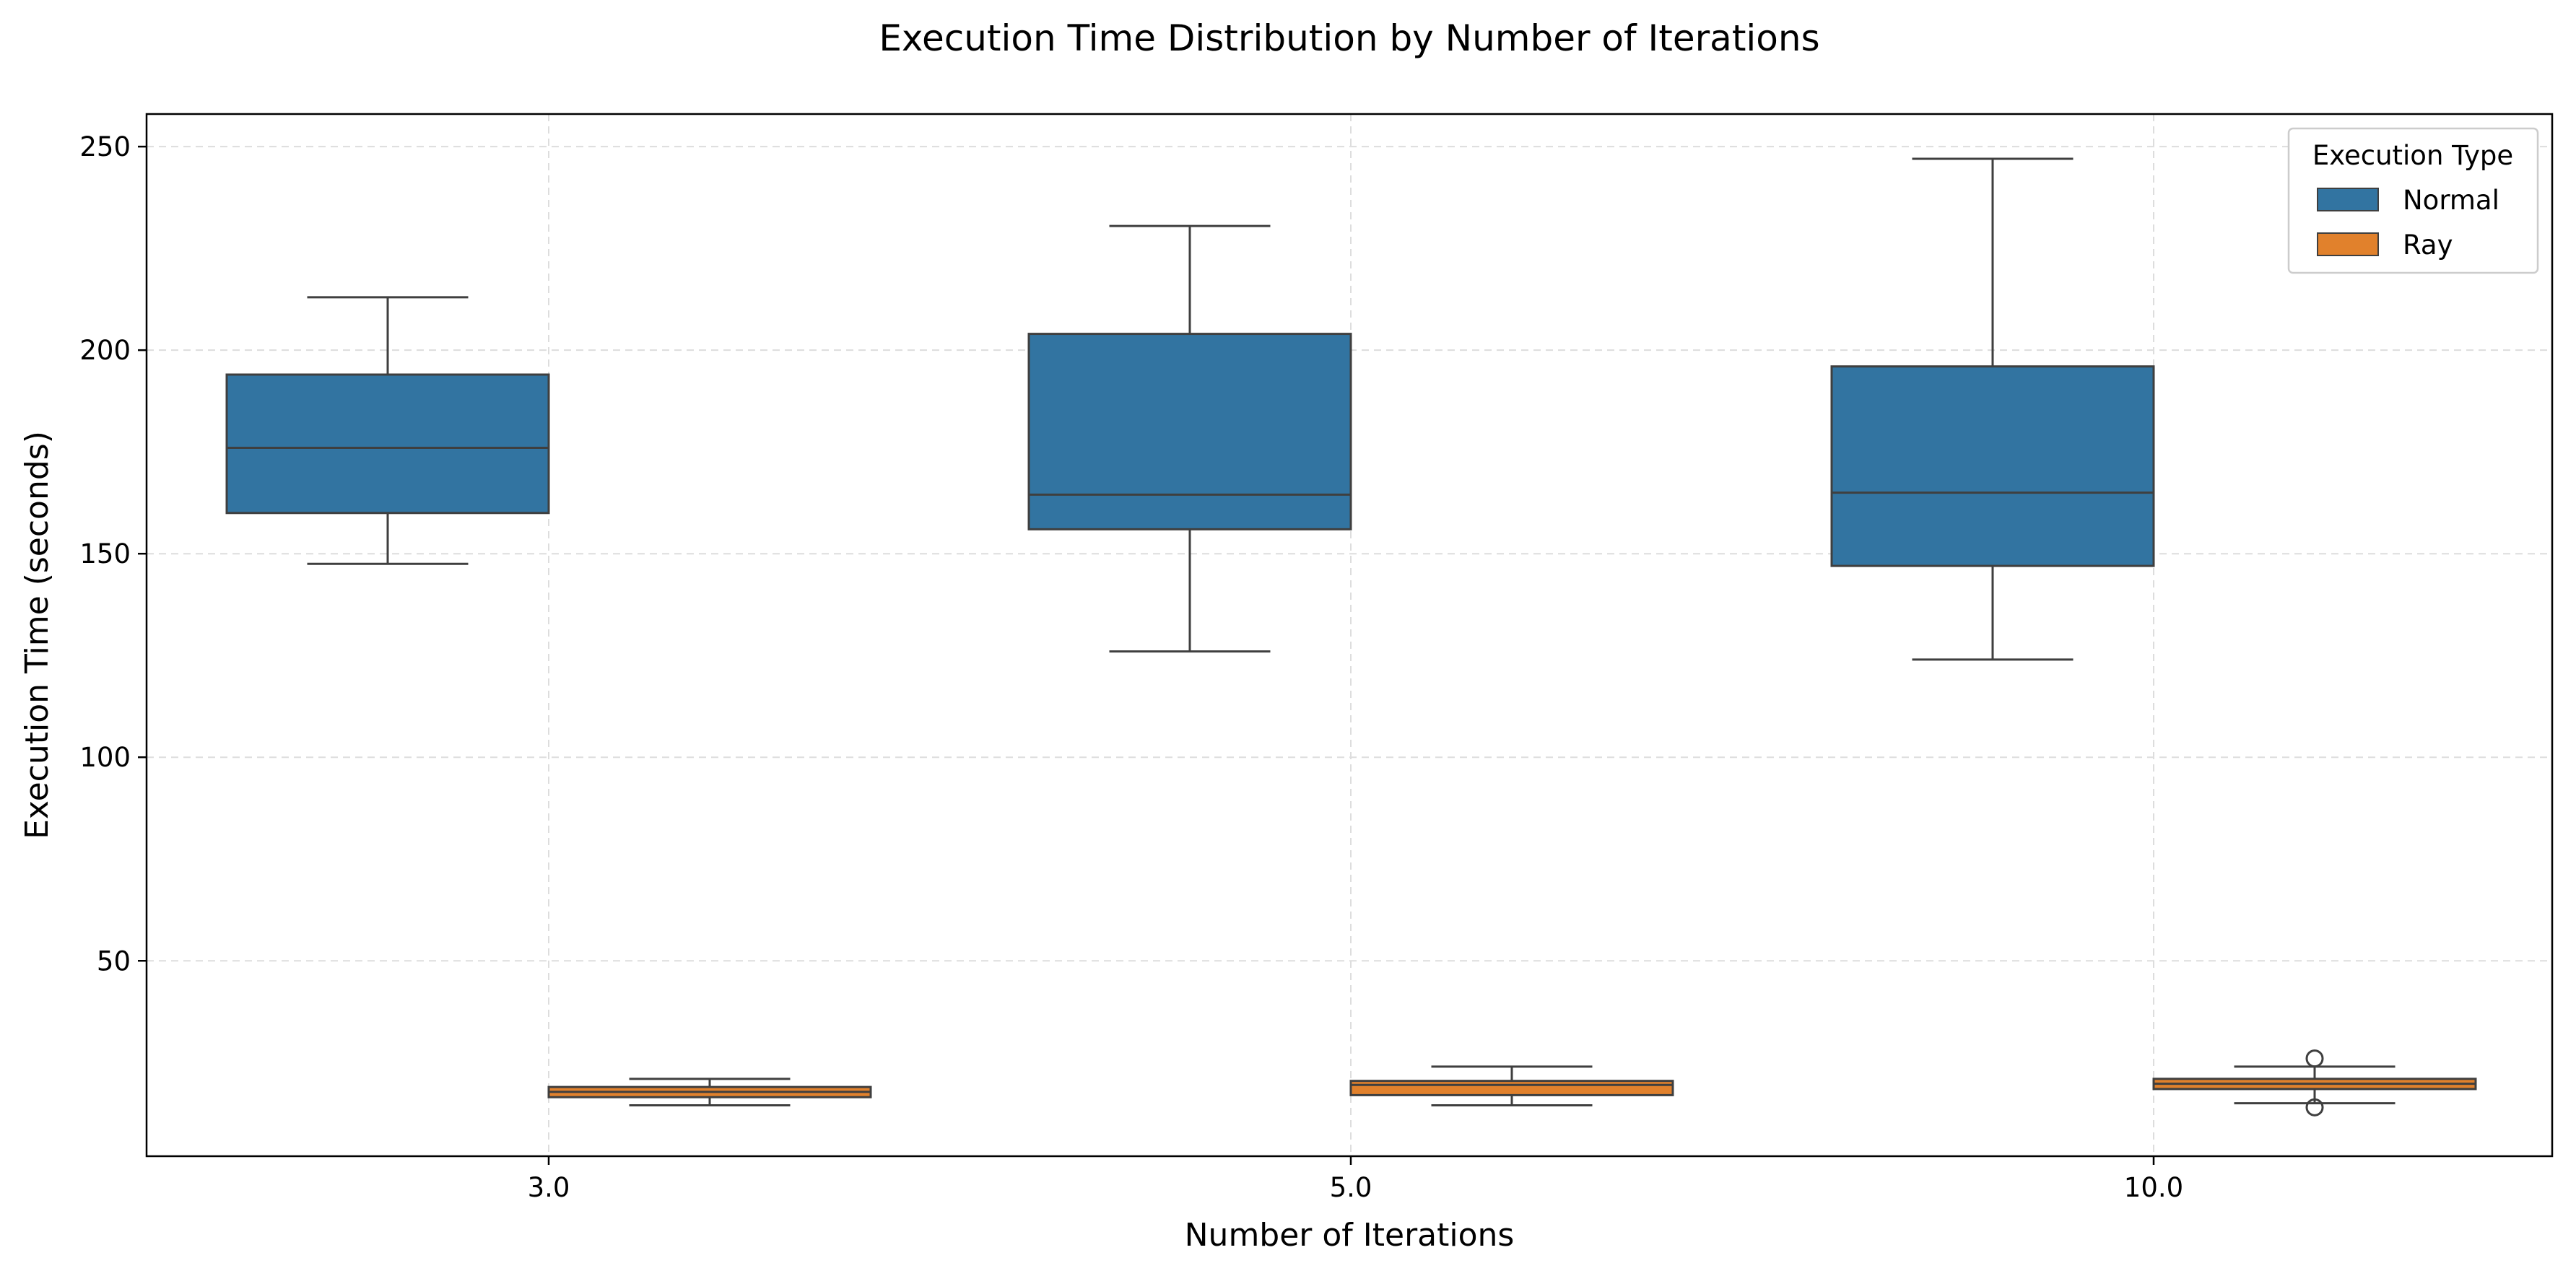 The image size is (2576, 1276). Describe the element at coordinates (114, 960) in the screenshot. I see `y-tick-label: 50` at that location.